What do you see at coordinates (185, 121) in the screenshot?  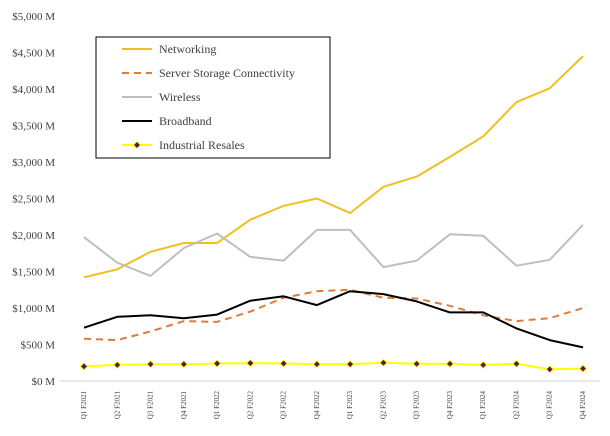 I see `legend-label-broadband: Broadband` at bounding box center [185, 121].